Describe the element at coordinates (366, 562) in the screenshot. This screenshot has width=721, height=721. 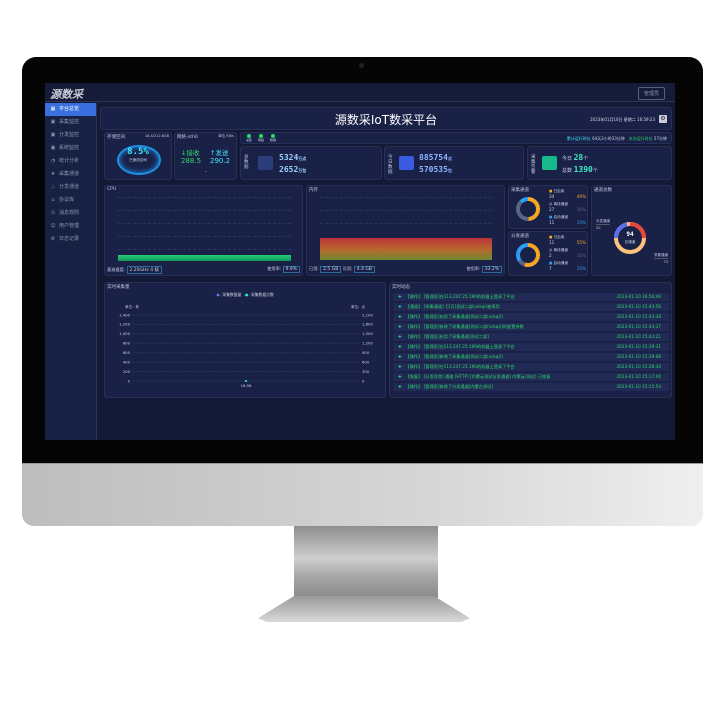
I see `monitor-stand` at that location.